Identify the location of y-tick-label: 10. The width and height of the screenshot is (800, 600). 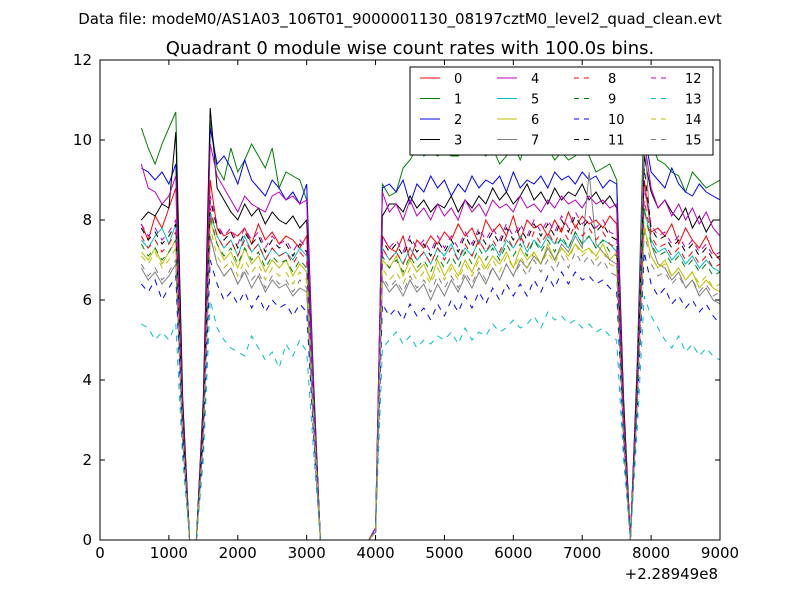
(82, 140).